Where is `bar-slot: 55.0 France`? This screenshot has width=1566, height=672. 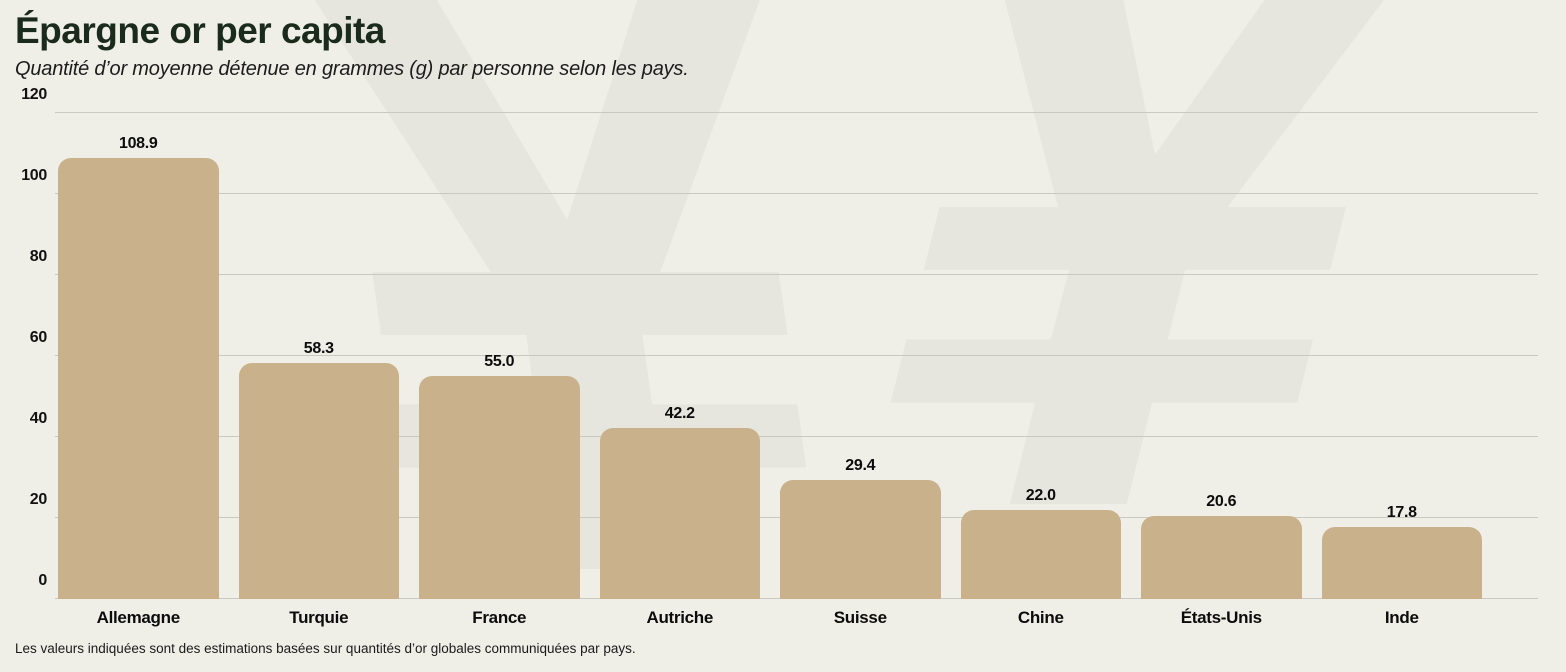 bar-slot: 55.0 France is located at coordinates (499, 370).